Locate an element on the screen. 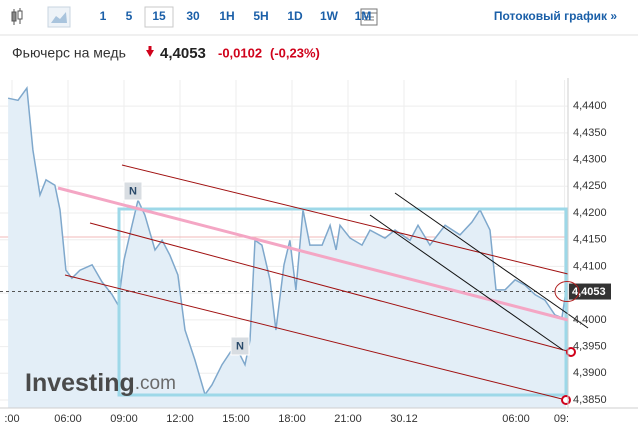  y-tick-label: 4,4150 is located at coordinates (590, 240).